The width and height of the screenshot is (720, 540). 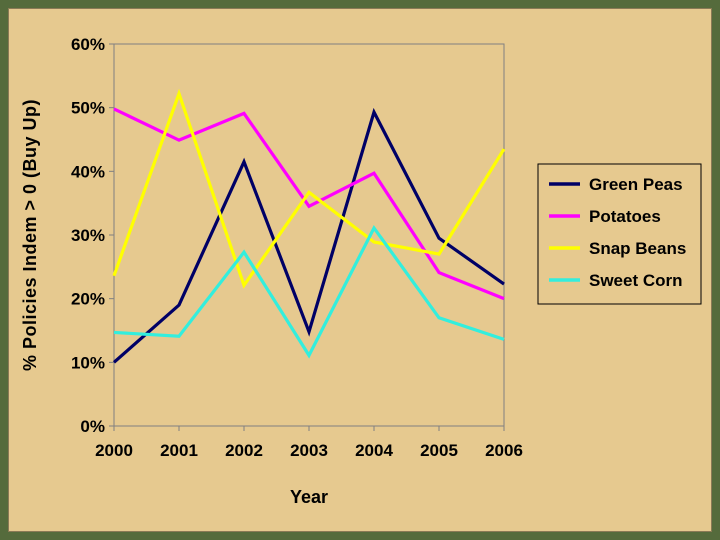 What do you see at coordinates (625, 216) in the screenshot?
I see `legend-label: Potatoes` at bounding box center [625, 216].